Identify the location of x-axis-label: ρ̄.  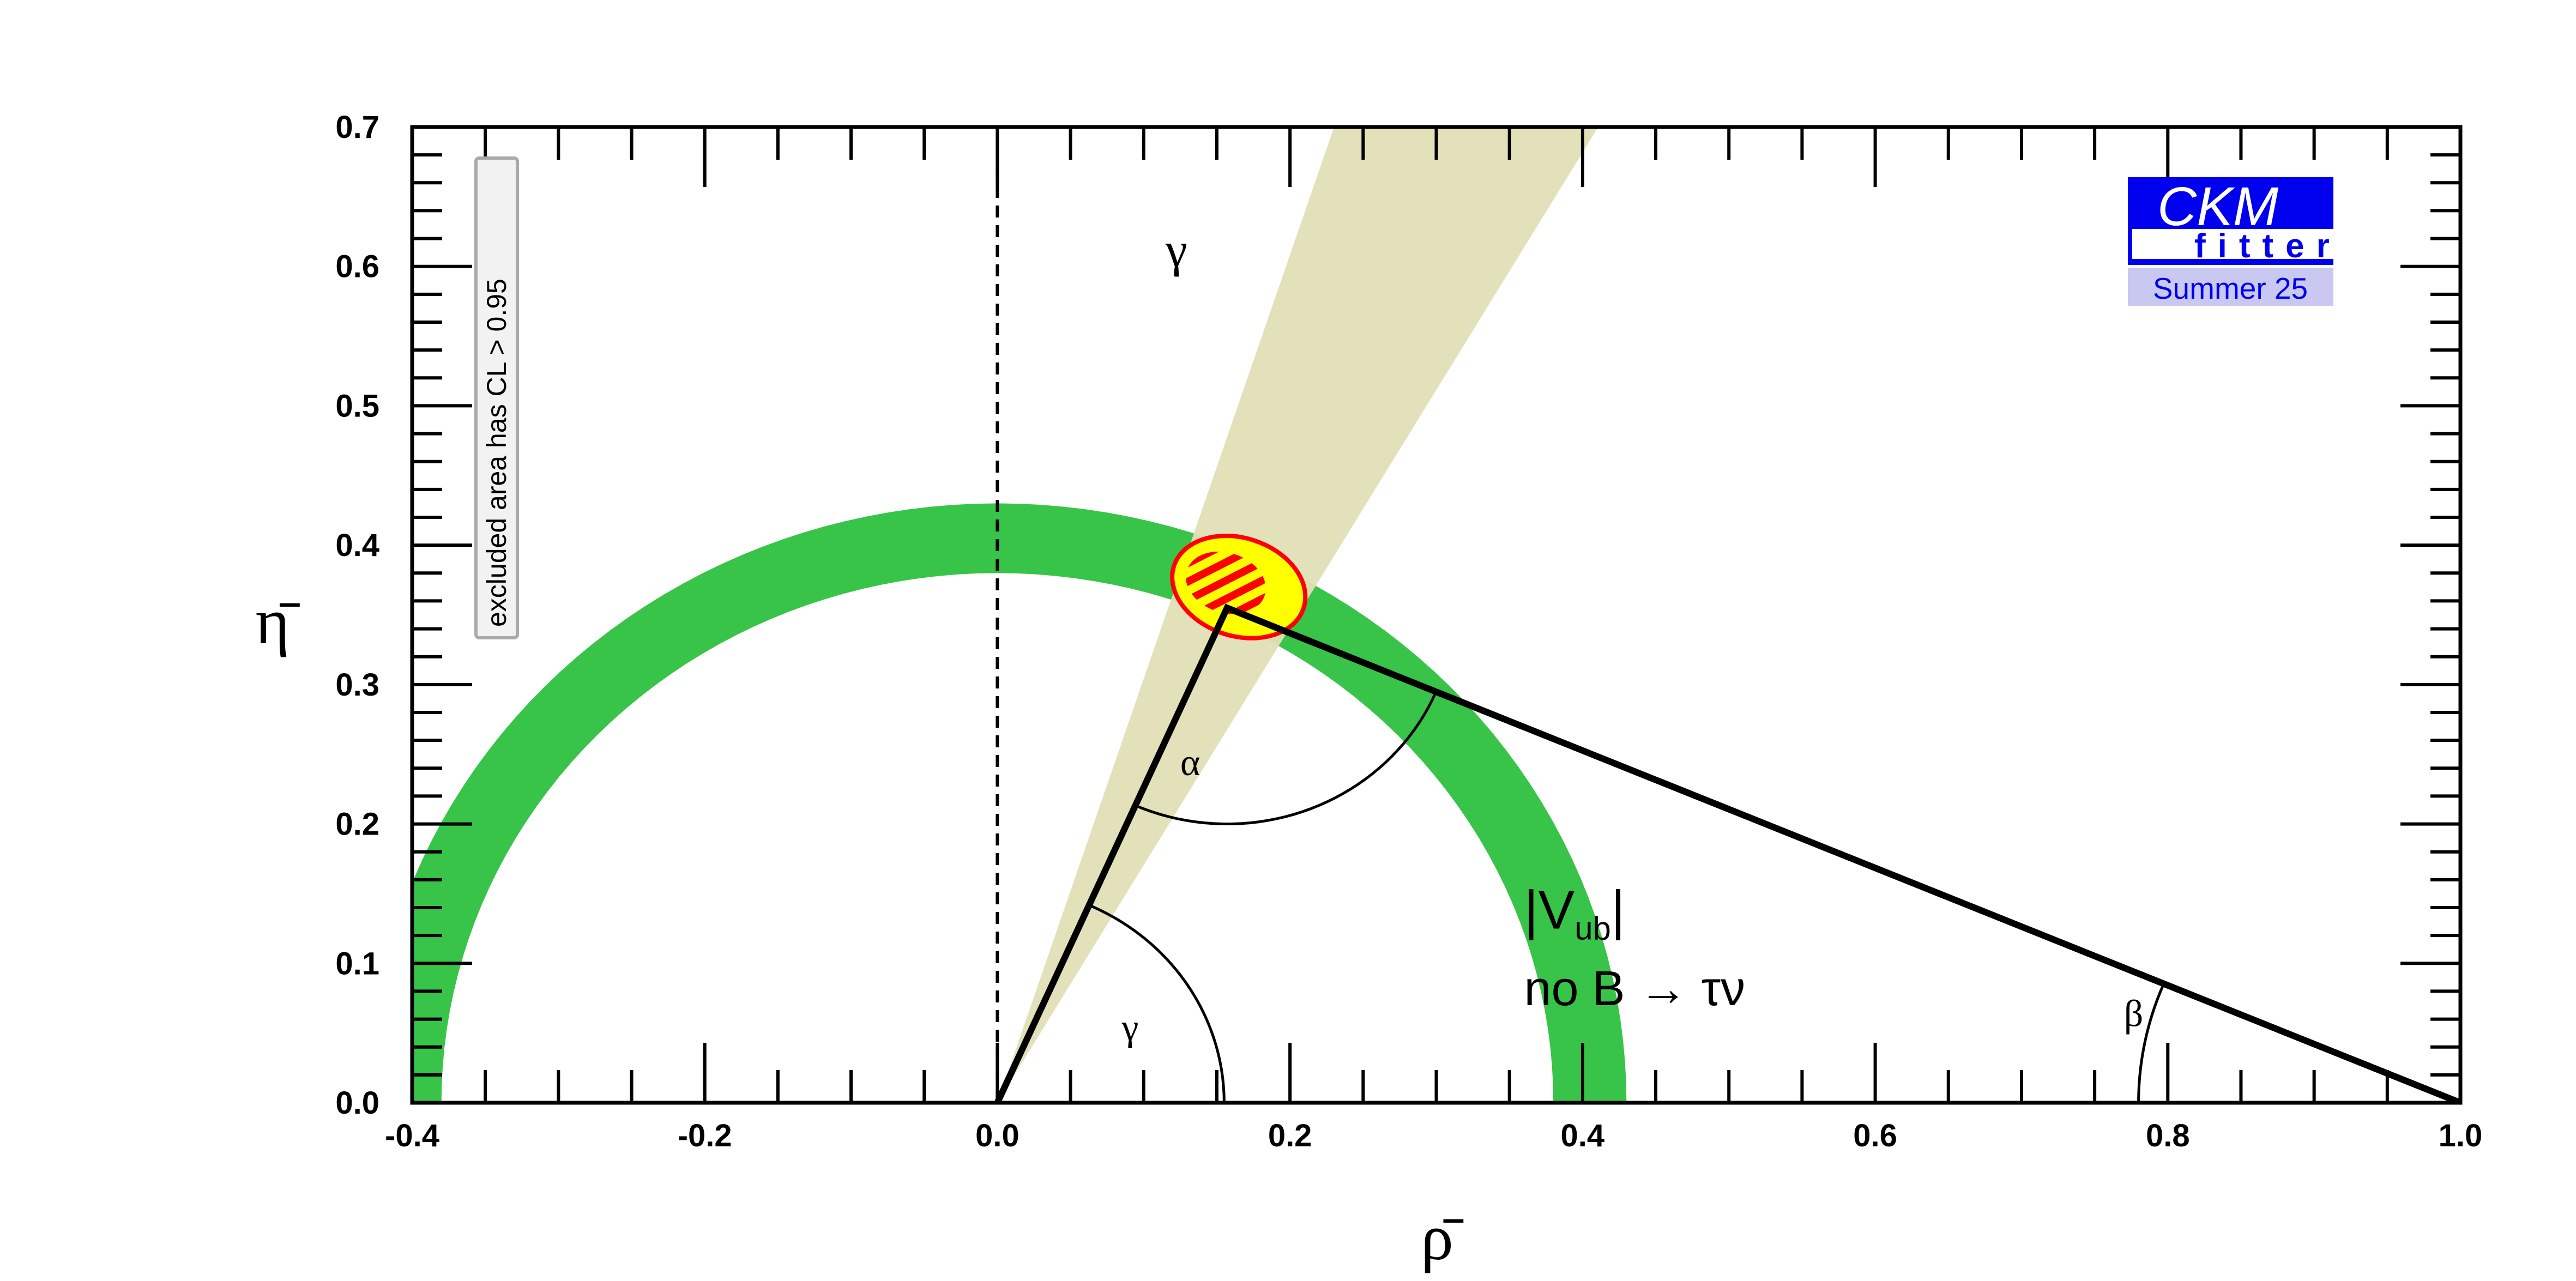
(1443, 1237).